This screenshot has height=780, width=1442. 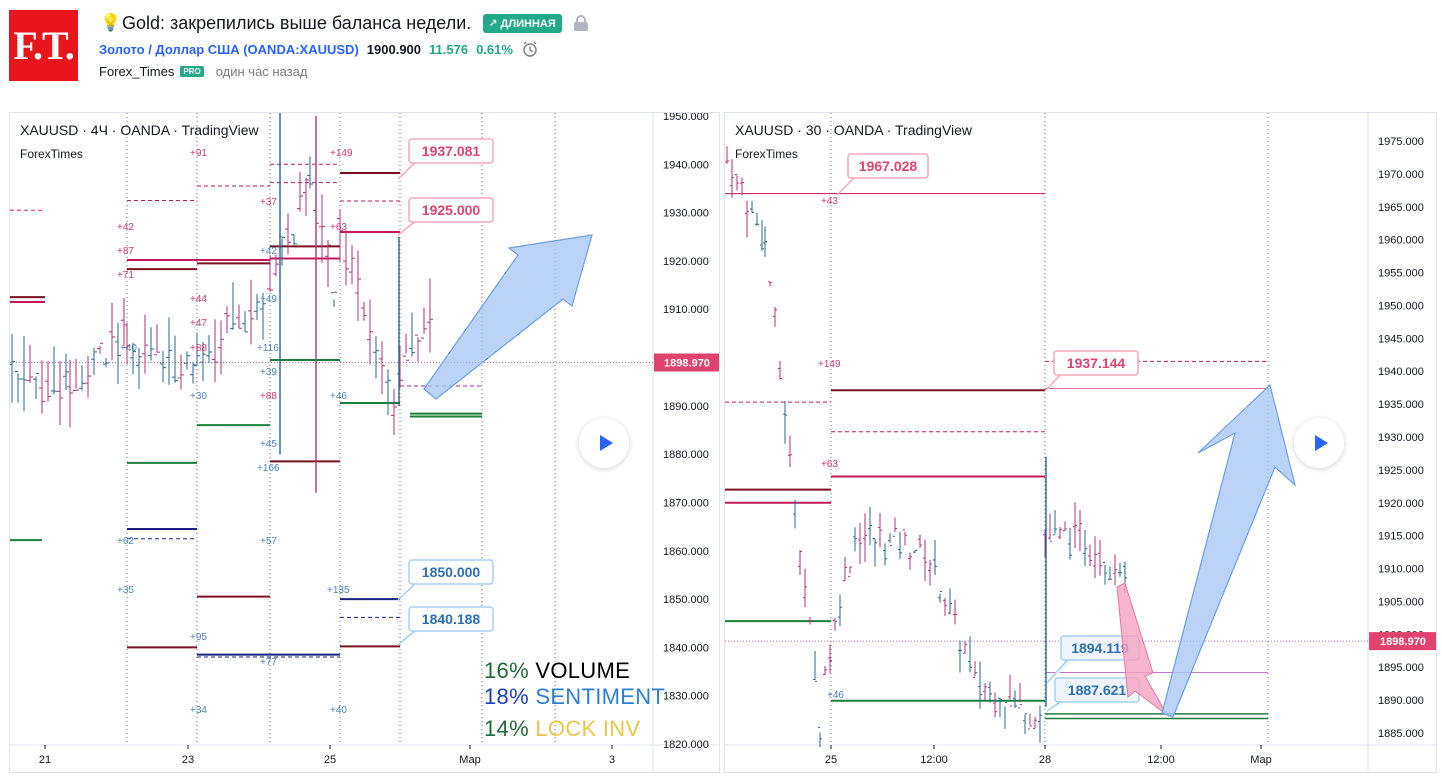 What do you see at coordinates (470, 760) in the screenshot?
I see `time-tick-label: Мар` at bounding box center [470, 760].